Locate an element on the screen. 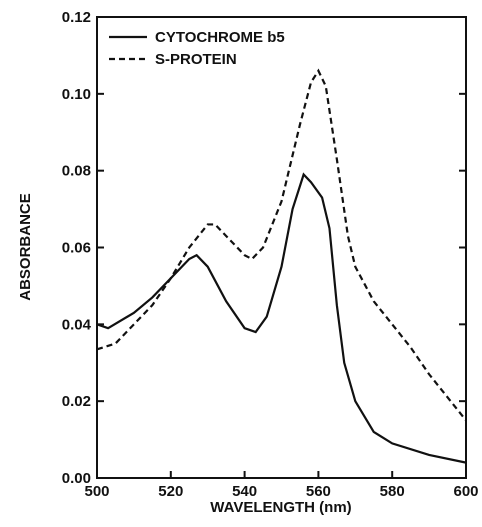 The height and width of the screenshot is (527, 482). y-tick-label: 0.00 is located at coordinates (76, 478).